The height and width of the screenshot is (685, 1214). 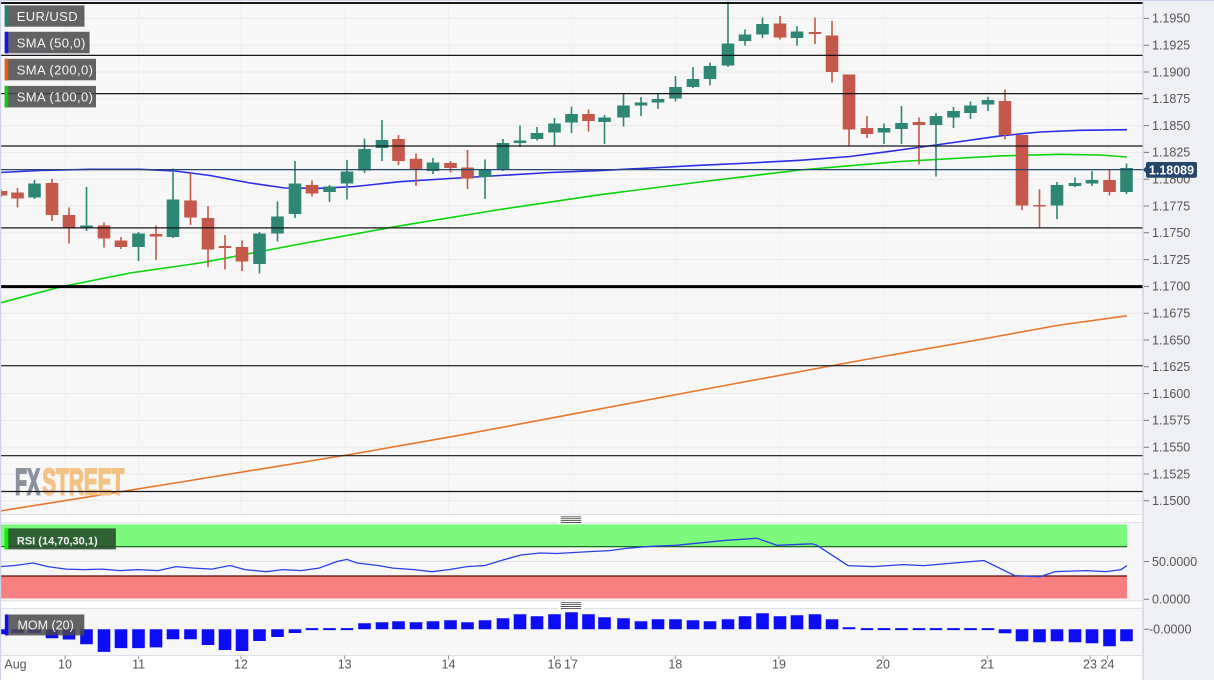 What do you see at coordinates (1171, 314) in the screenshot?
I see `svg-text: 1.1675` at bounding box center [1171, 314].